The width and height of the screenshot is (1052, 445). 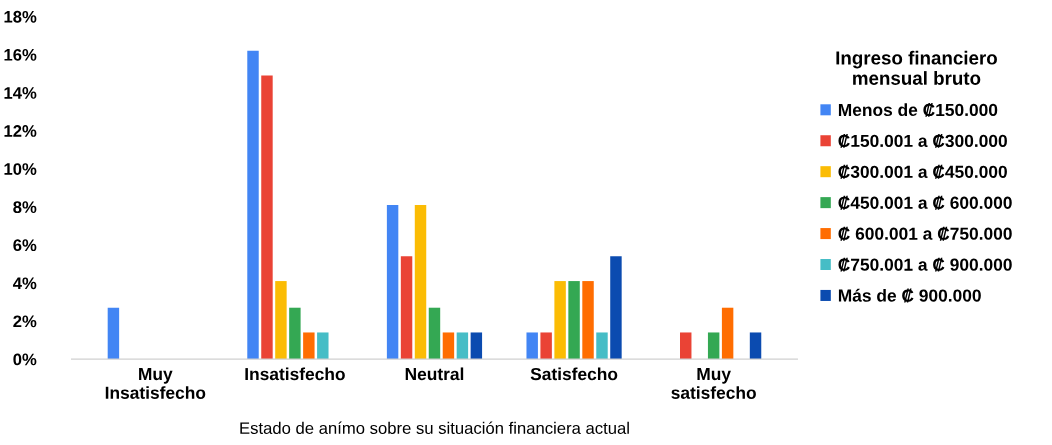 I want to click on legend-label: ₡450.001 a ₡ 600.000, so click(x=925, y=202).